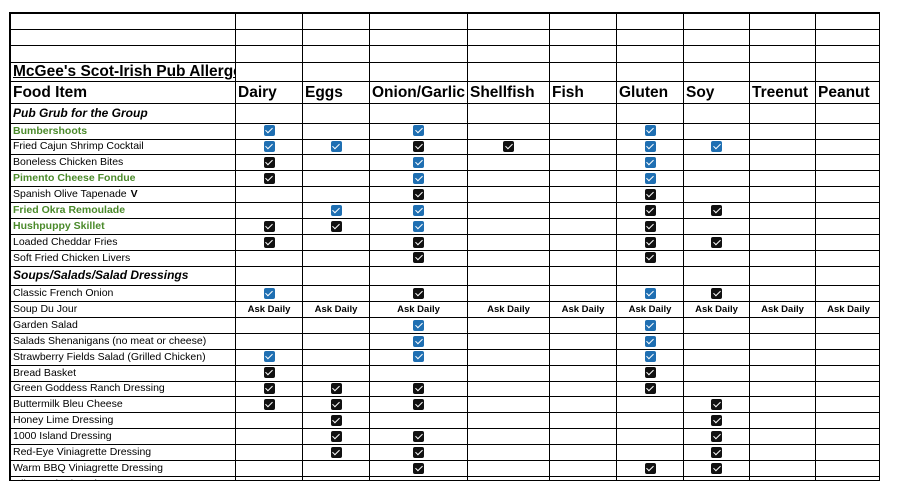 This screenshot has height=502, width=909. Describe the element at coordinates (444, 389) in the screenshot. I see `item-row-green-goddess-ranch-dressing: Green Goddess Ranch Dressing` at that location.